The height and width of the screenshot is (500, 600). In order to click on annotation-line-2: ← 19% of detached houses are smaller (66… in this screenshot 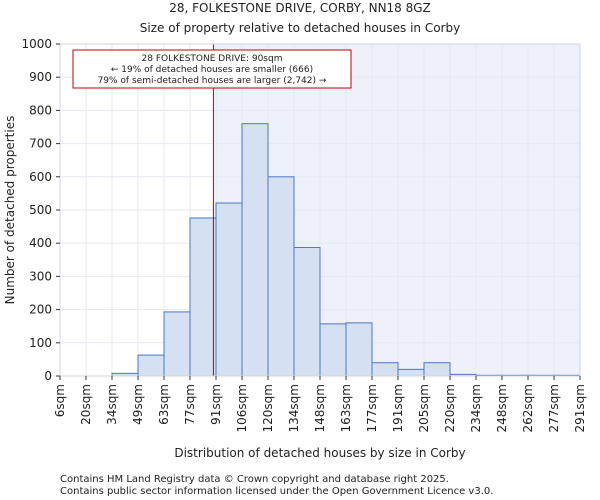, I will do `click(212, 70)`.